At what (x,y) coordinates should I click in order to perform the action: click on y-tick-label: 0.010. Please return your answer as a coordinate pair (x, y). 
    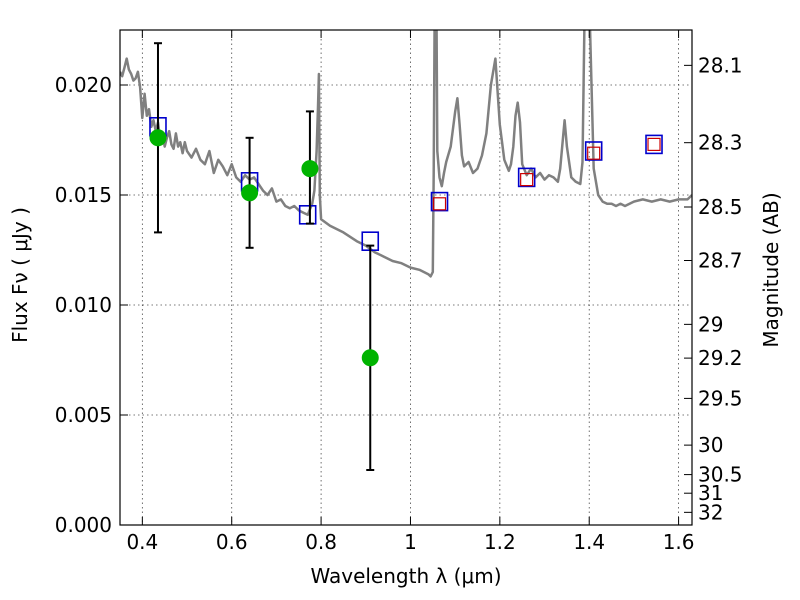
    Looking at the image, I should click on (83, 305).